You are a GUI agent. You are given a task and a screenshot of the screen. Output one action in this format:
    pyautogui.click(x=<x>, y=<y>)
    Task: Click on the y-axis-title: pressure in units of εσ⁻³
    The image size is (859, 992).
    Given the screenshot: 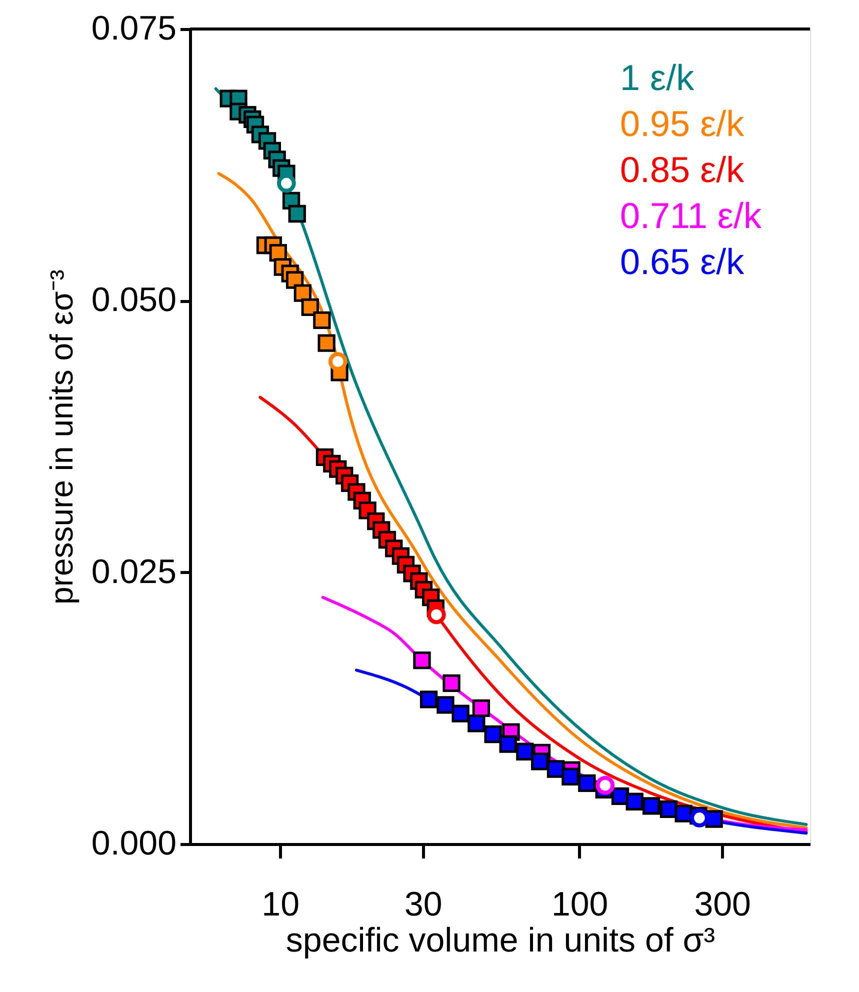 What is the action you would take?
    pyautogui.click(x=61, y=436)
    